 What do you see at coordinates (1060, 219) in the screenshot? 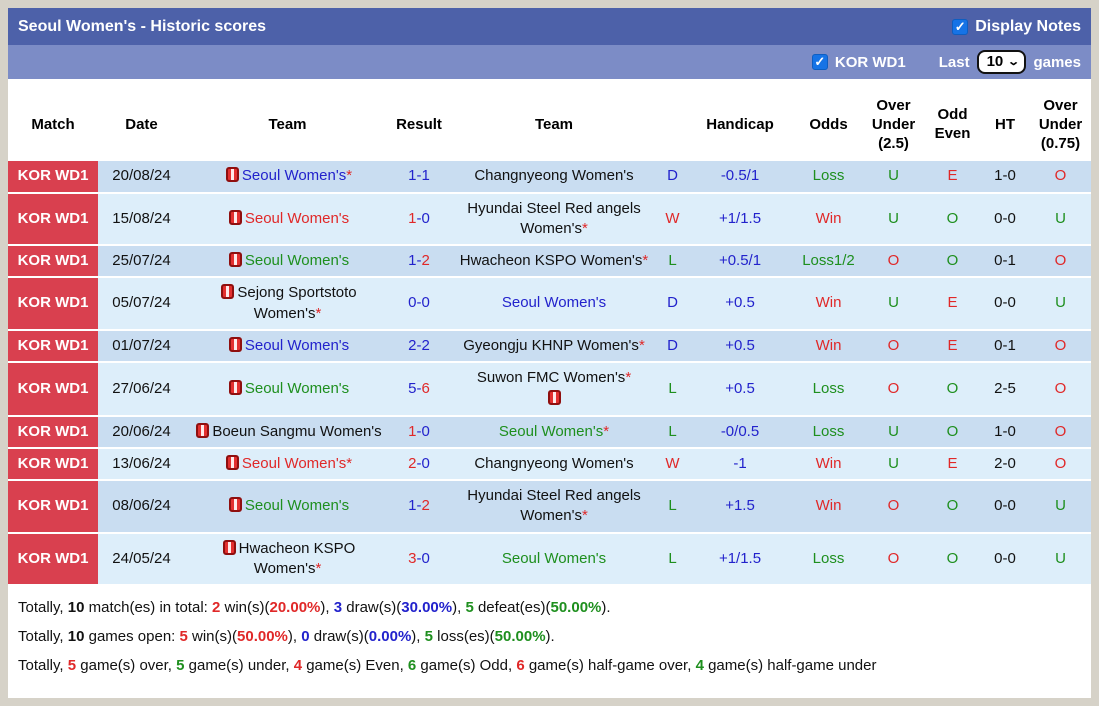
I see `over-under-075-cell: U` at bounding box center [1060, 219].